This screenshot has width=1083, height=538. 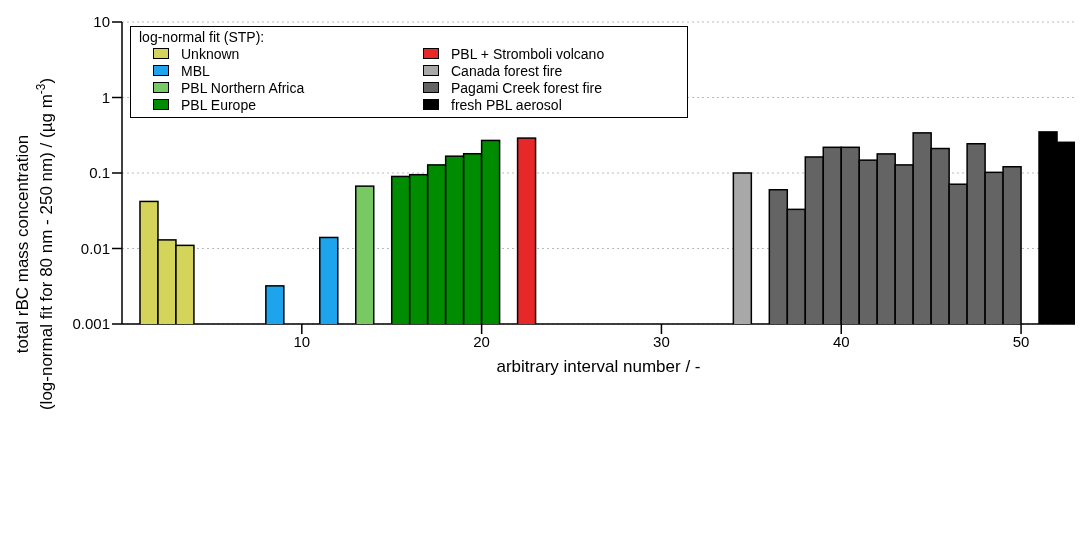 I want to click on legend-label: MBL, so click(x=195, y=70).